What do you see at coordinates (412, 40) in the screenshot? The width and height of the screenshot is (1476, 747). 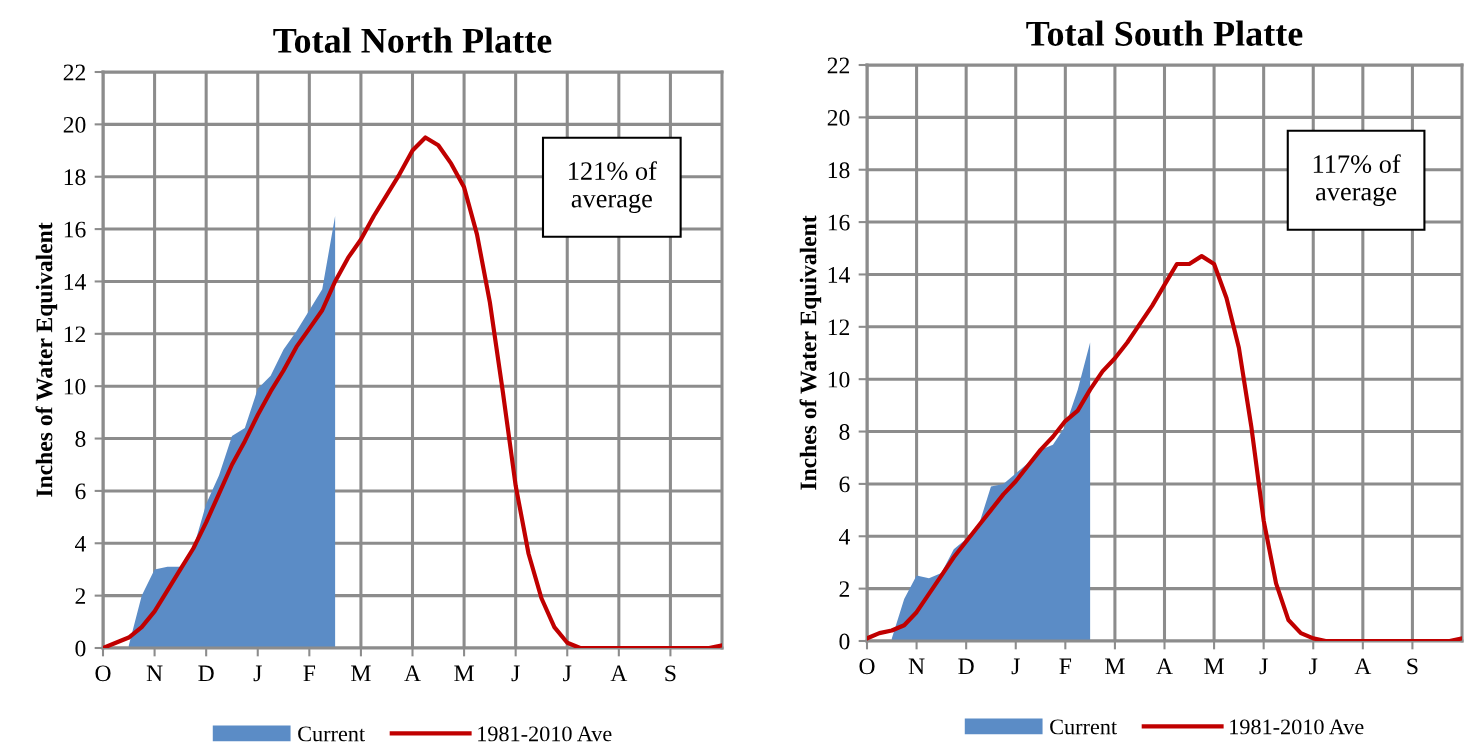 I see `chart-title: Total North Platte` at bounding box center [412, 40].